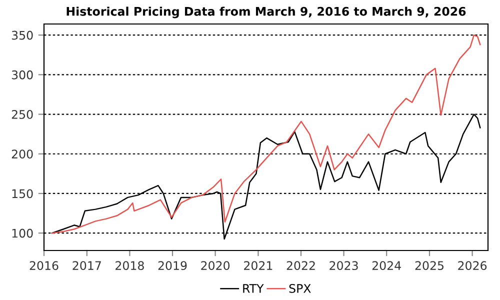 The image size is (500, 300). I want to click on x-tick-label: 2017, so click(86, 265).